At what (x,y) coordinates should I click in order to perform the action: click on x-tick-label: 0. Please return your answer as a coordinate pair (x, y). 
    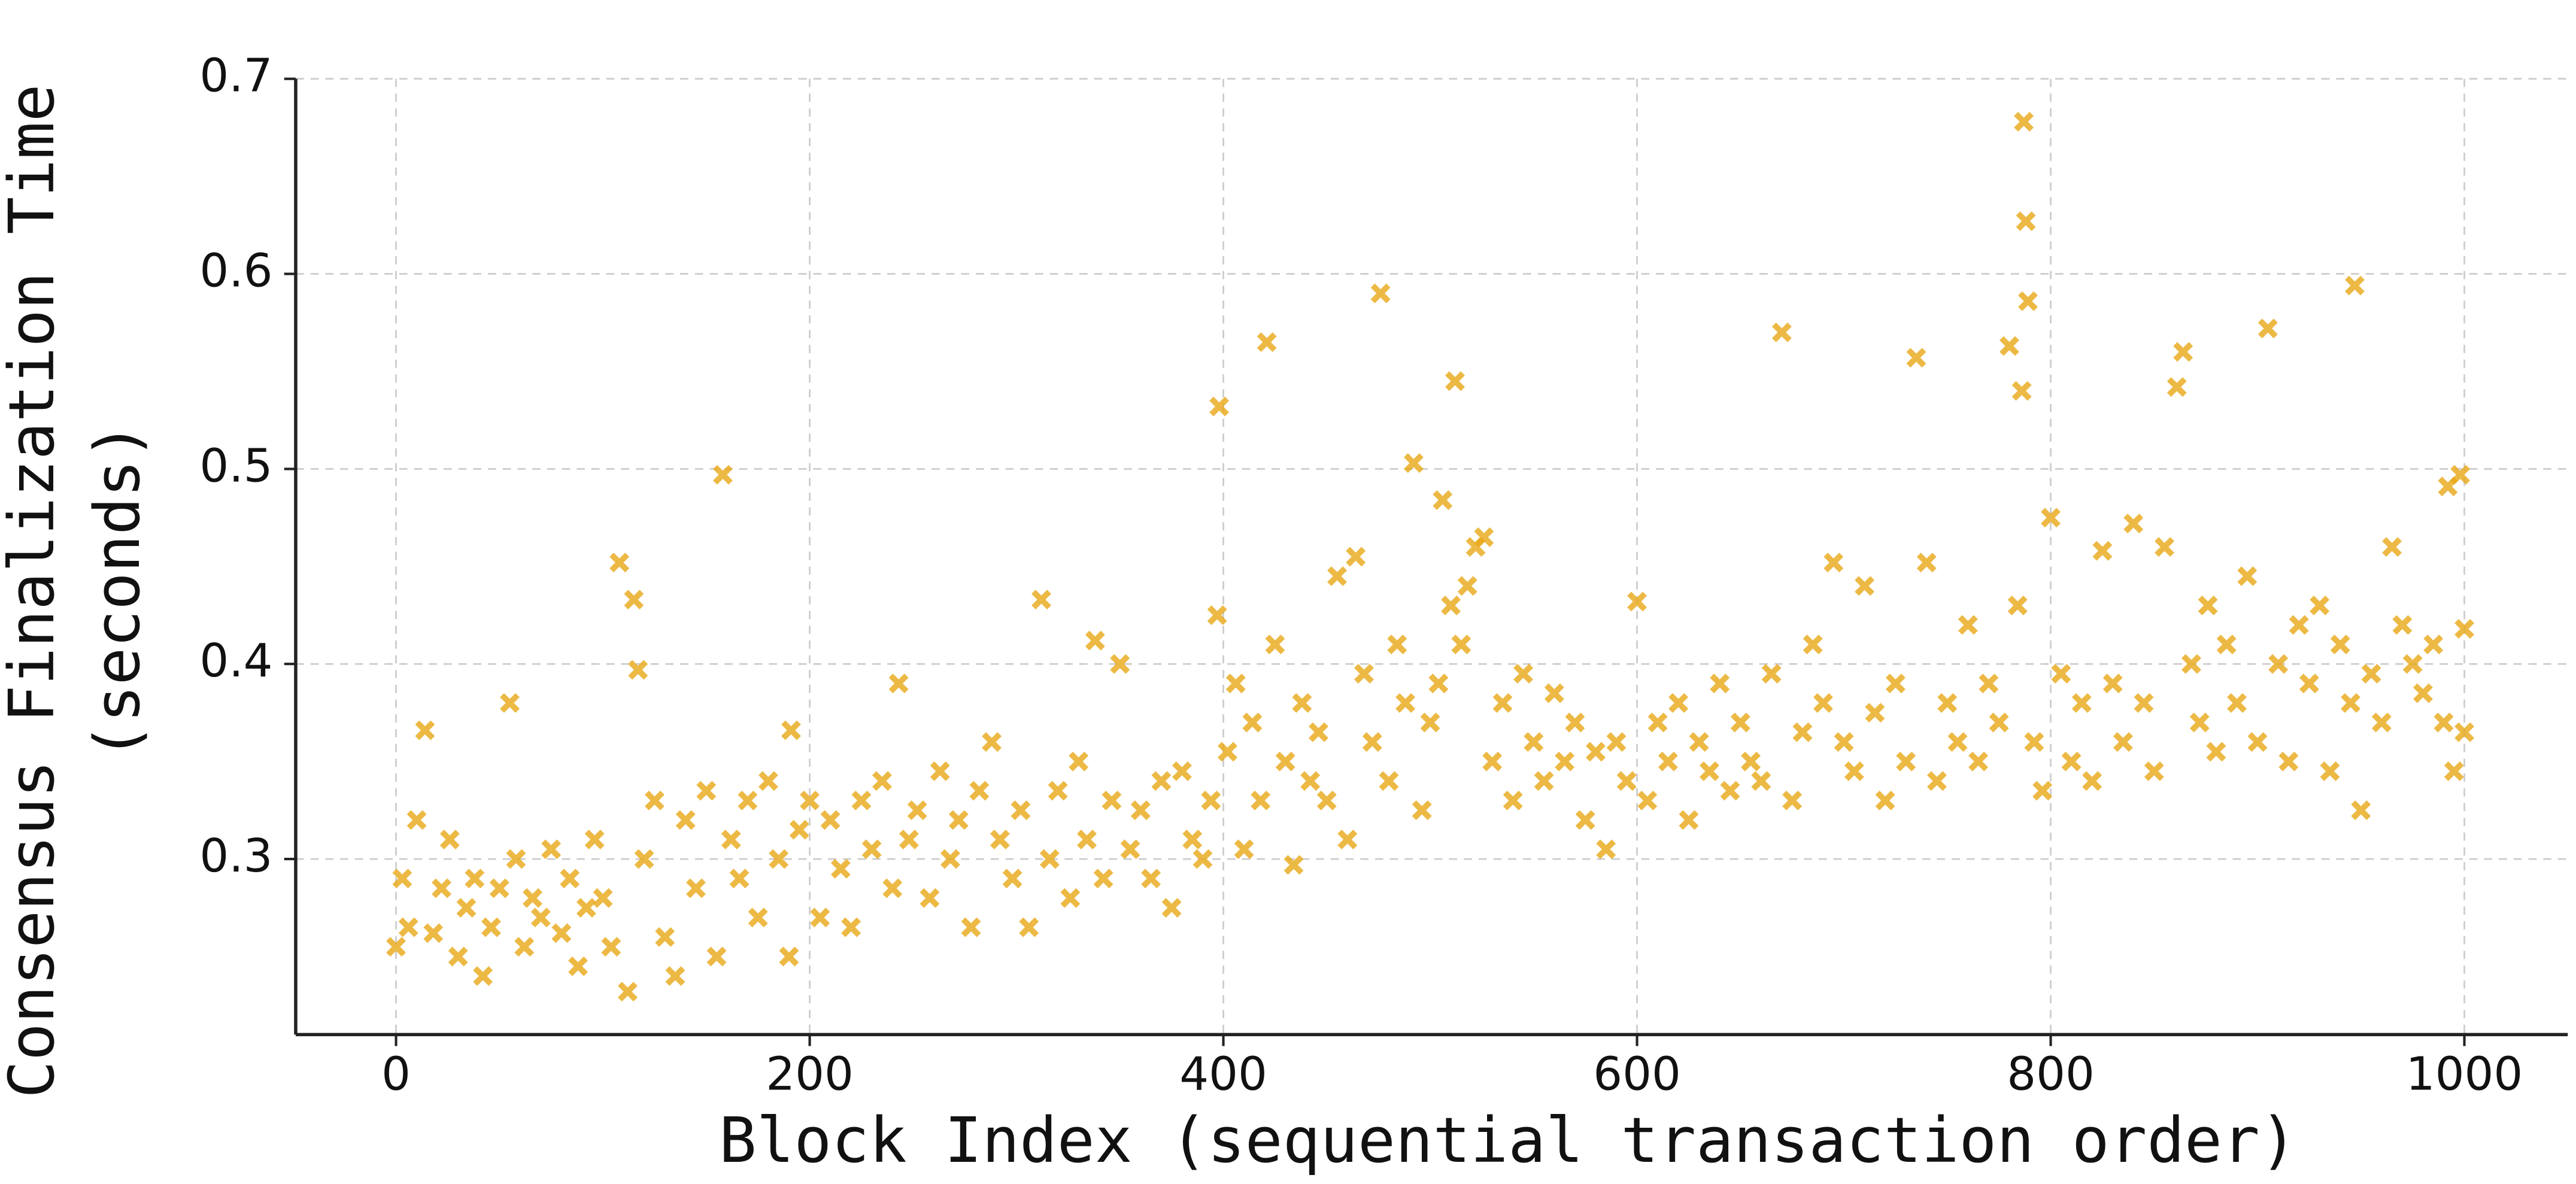
    Looking at the image, I should click on (396, 1074).